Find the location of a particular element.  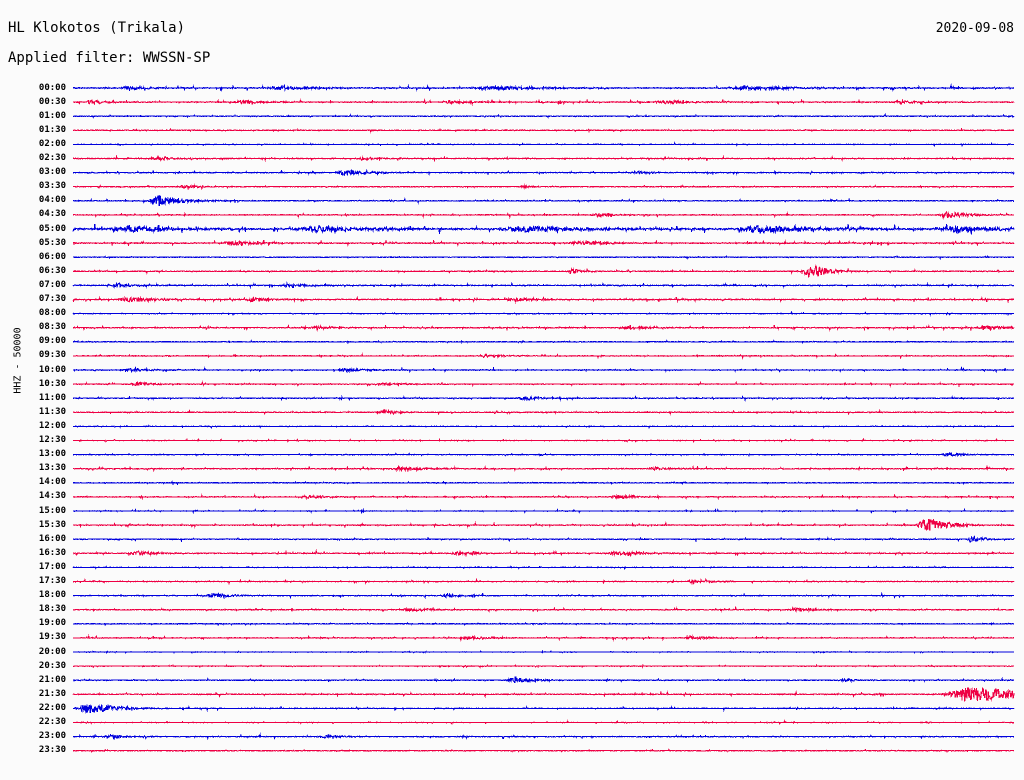

time-label: 08:30 is located at coordinates (52, 327).